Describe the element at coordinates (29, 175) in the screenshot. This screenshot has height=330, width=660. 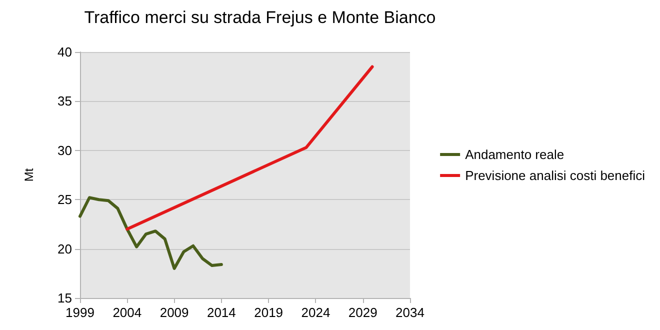
I see `y-axis-title: Mt` at that location.